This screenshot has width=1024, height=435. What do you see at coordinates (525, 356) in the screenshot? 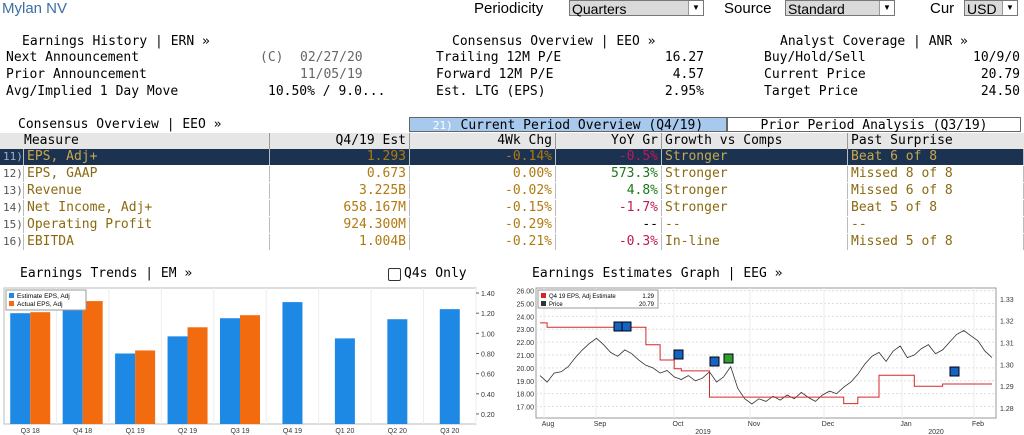
I see `left-y-tick-label: 21.00` at bounding box center [525, 356].